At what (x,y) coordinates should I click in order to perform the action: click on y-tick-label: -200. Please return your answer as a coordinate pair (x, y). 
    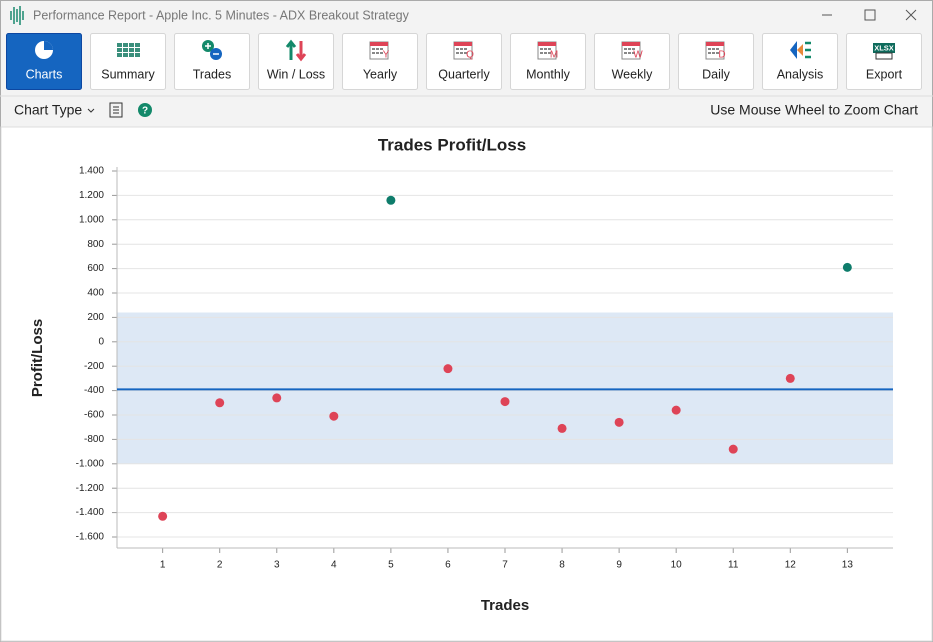
    Looking at the image, I should click on (94, 366).